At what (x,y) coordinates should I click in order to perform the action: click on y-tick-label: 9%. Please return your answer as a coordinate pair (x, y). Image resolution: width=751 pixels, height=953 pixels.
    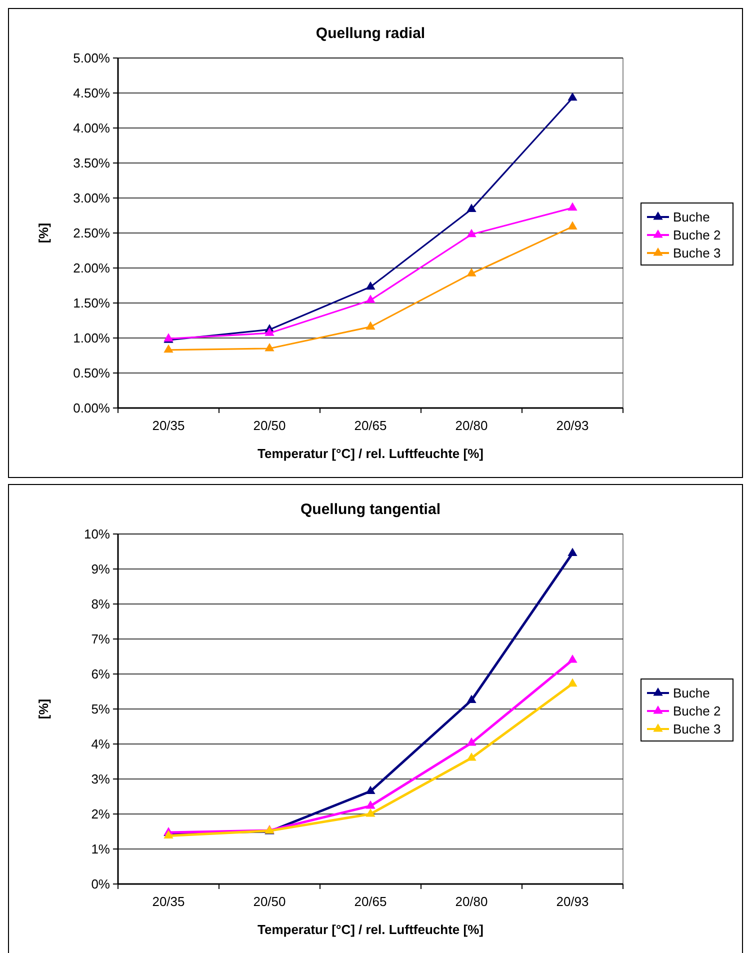
    Looking at the image, I should click on (100, 569).